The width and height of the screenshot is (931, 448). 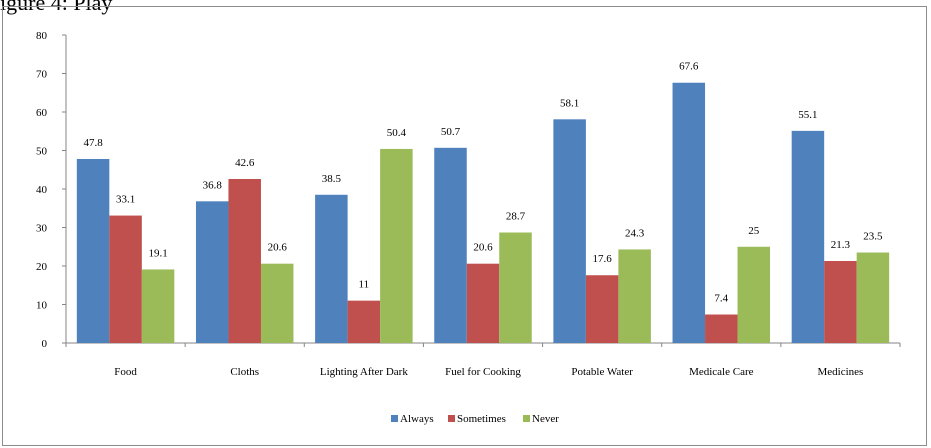 I want to click on data-label: 17.6, so click(x=603, y=259).